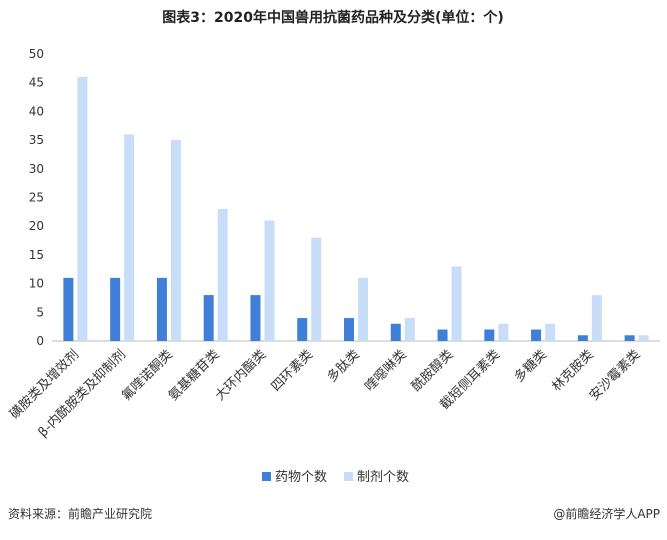  Describe the element at coordinates (606, 513) in the screenshot. I see `credit: @前瞻经济学人APP` at that location.